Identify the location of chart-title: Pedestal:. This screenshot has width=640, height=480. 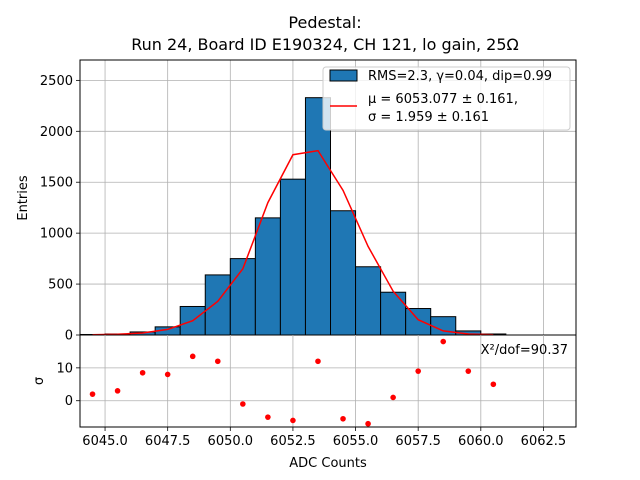
(324, 22).